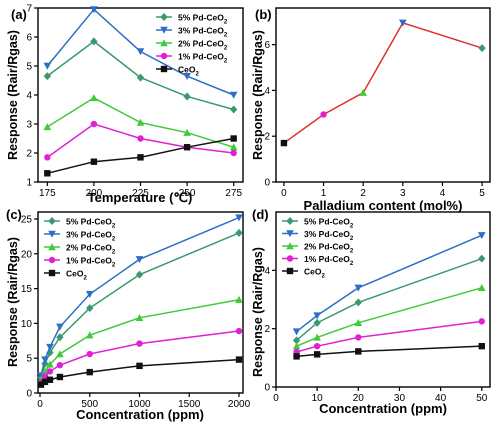 Image resolution: width=498 pixels, height=425 pixels. Describe the element at coordinates (324, 193) in the screenshot. I see `x-tick-label: 1` at that location.